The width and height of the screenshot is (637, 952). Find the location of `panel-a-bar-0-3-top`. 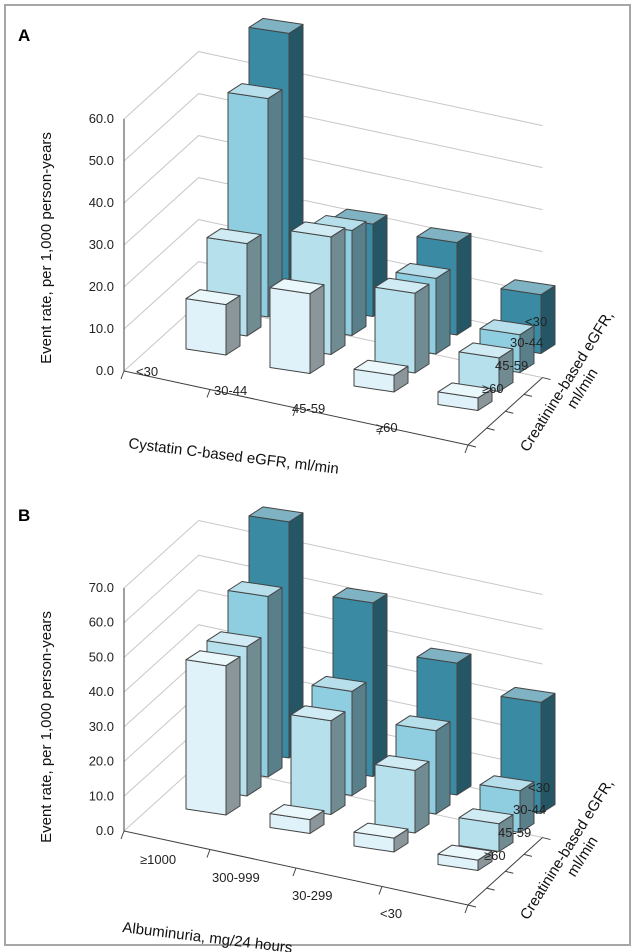

panel-a-bar-0-3-top is located at coordinates (528, 287).